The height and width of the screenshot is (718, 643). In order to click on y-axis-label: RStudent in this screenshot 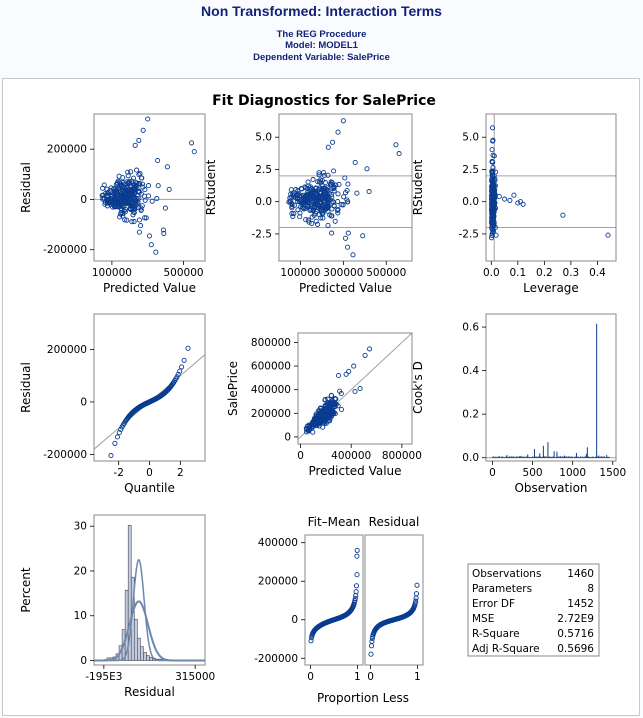, I will do `click(211, 187)`.